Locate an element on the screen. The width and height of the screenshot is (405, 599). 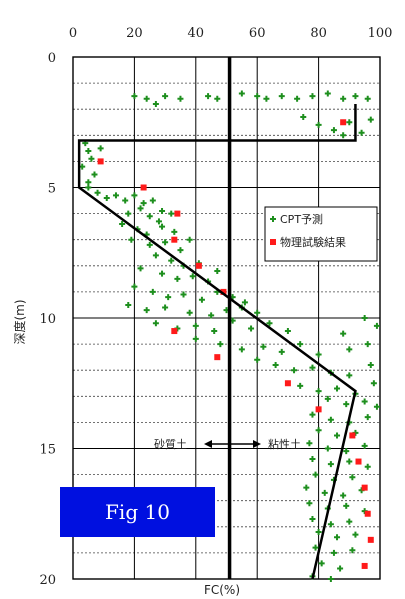
y-axis-label: 深度(m) is located at coordinates (19, 321).